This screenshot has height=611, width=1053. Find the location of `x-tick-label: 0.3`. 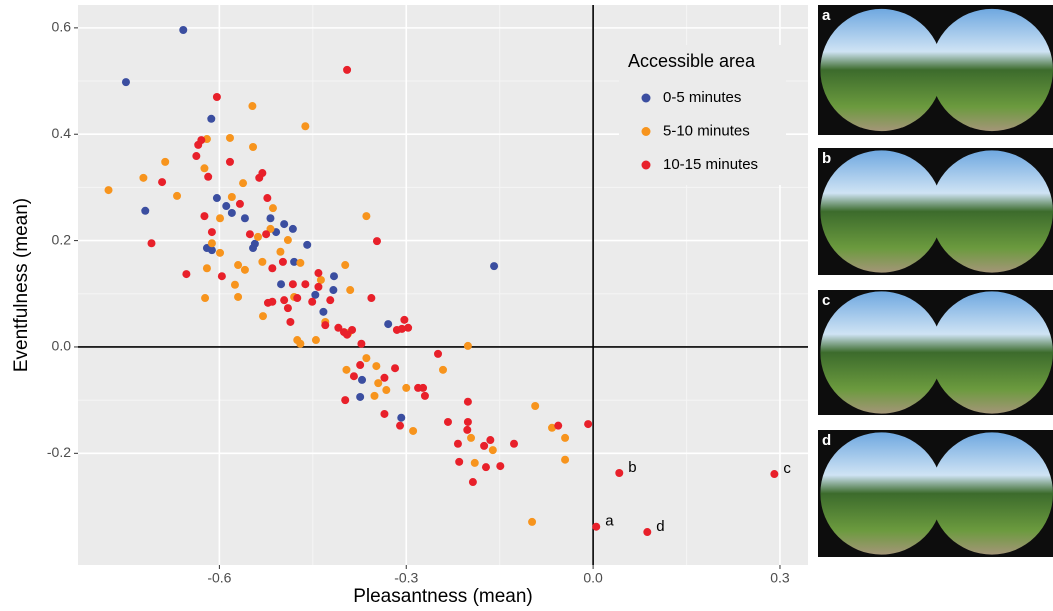

x-tick-label: 0.3 is located at coordinates (780, 578).